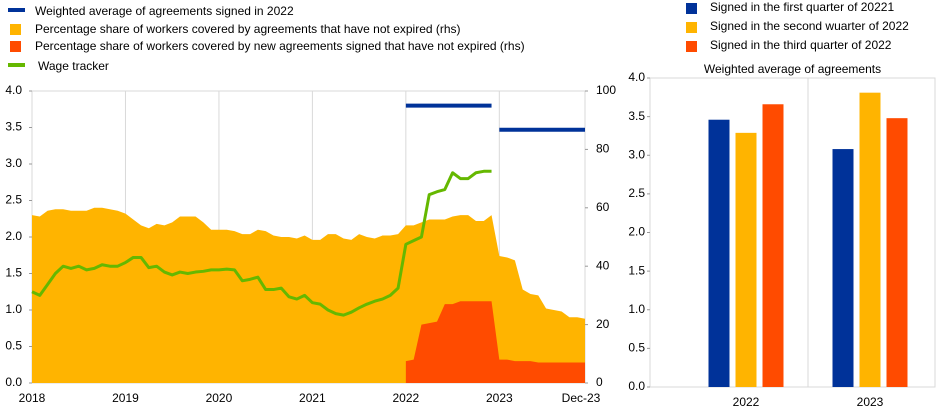  I want to click on y2-tick-label: 100, so click(606, 90).